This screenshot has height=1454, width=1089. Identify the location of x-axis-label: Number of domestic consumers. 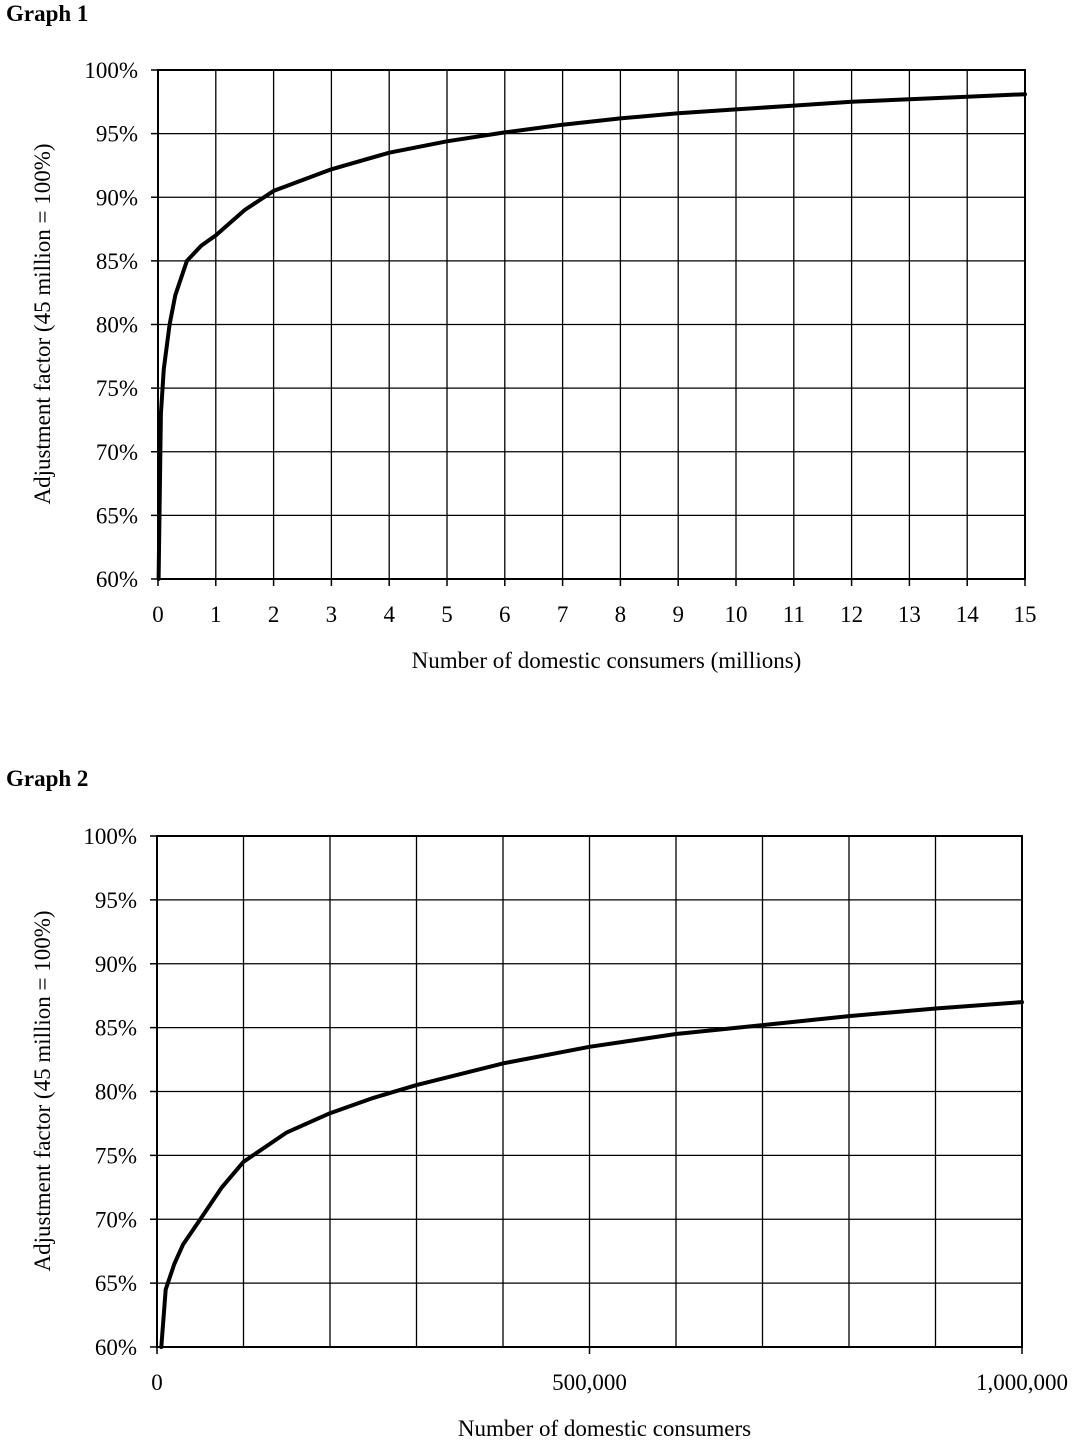
(604, 1428).